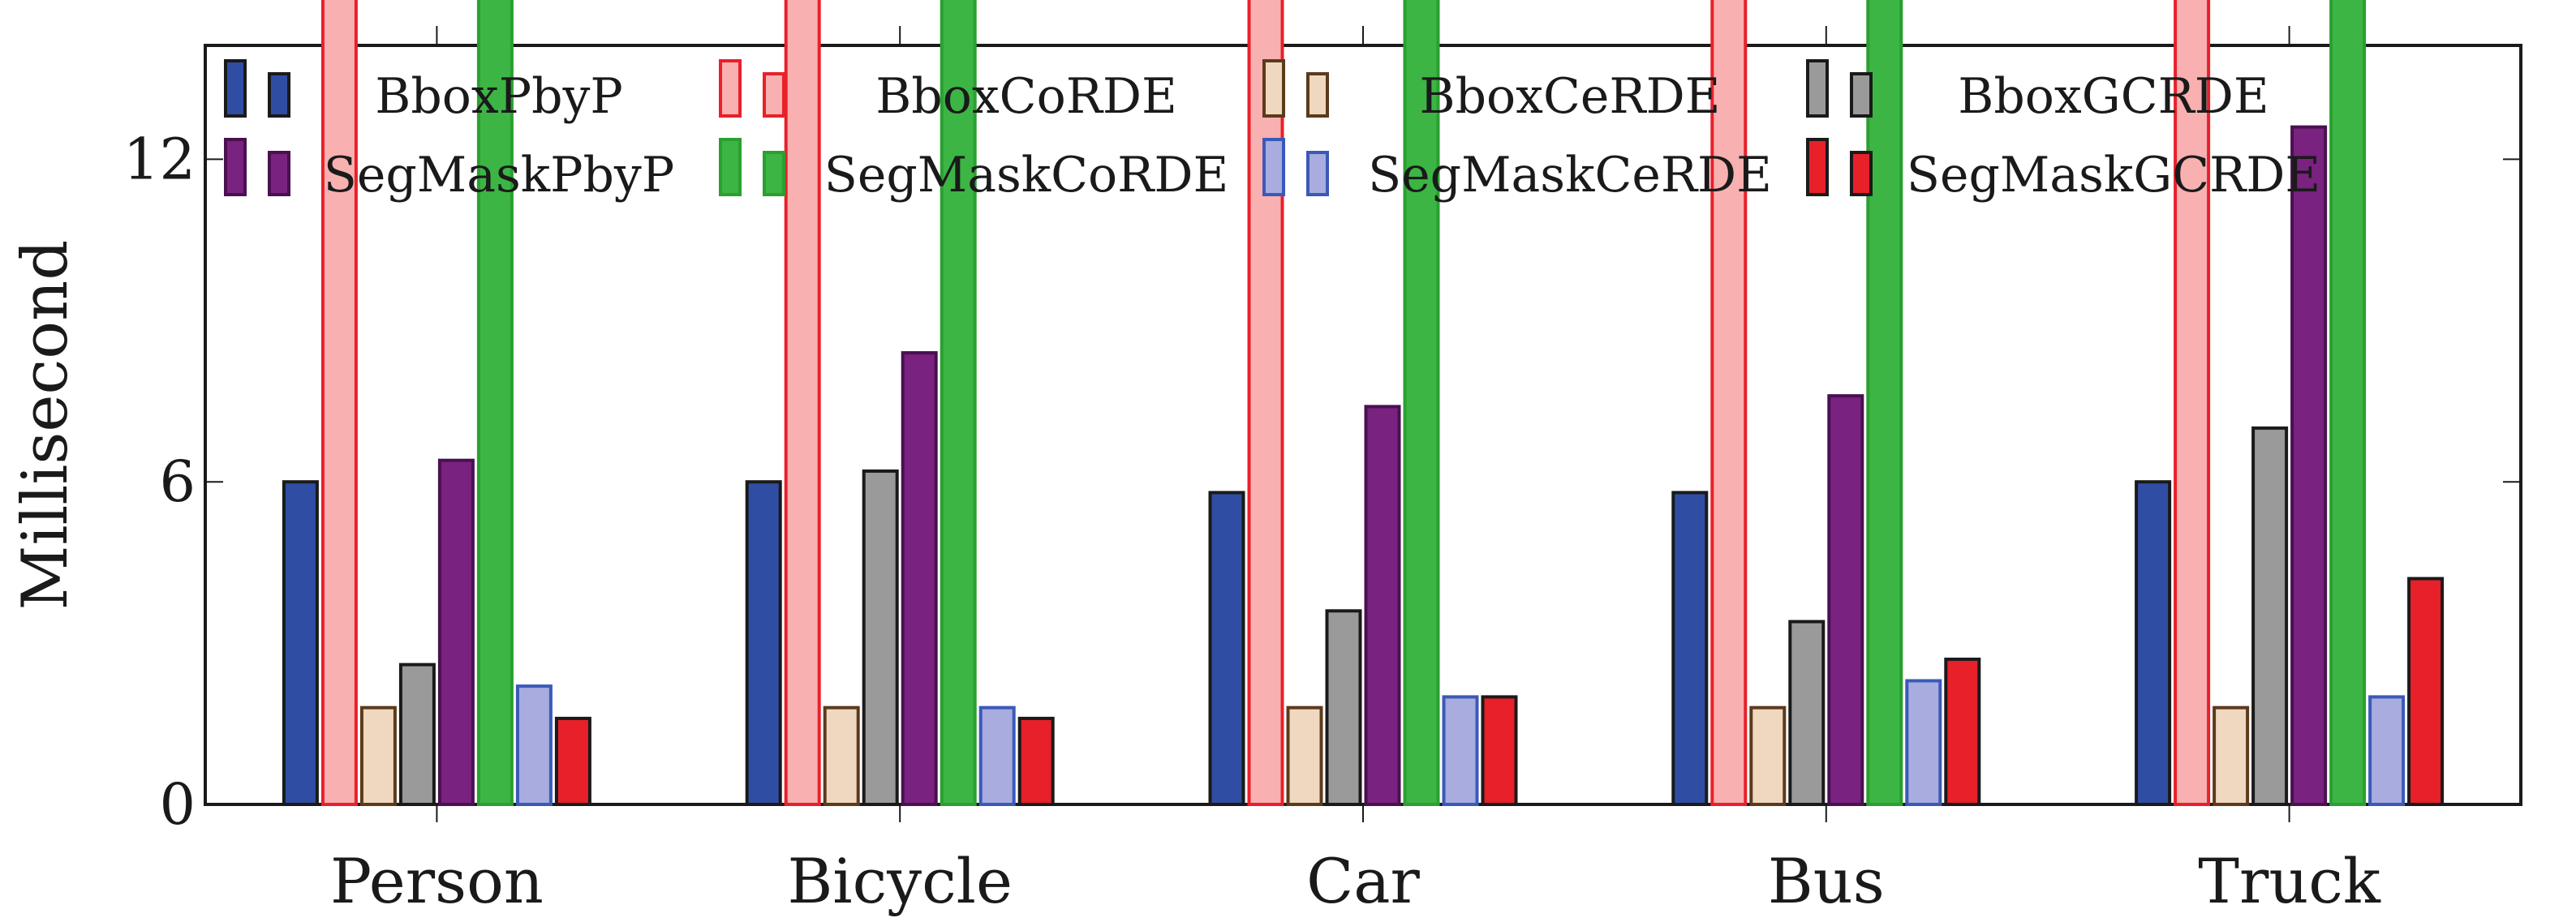 Image resolution: width=2576 pixels, height=922 pixels. What do you see at coordinates (2192, 403) in the screenshot?
I see `bar-BboxCoRDE-Truck` at bounding box center [2192, 403].